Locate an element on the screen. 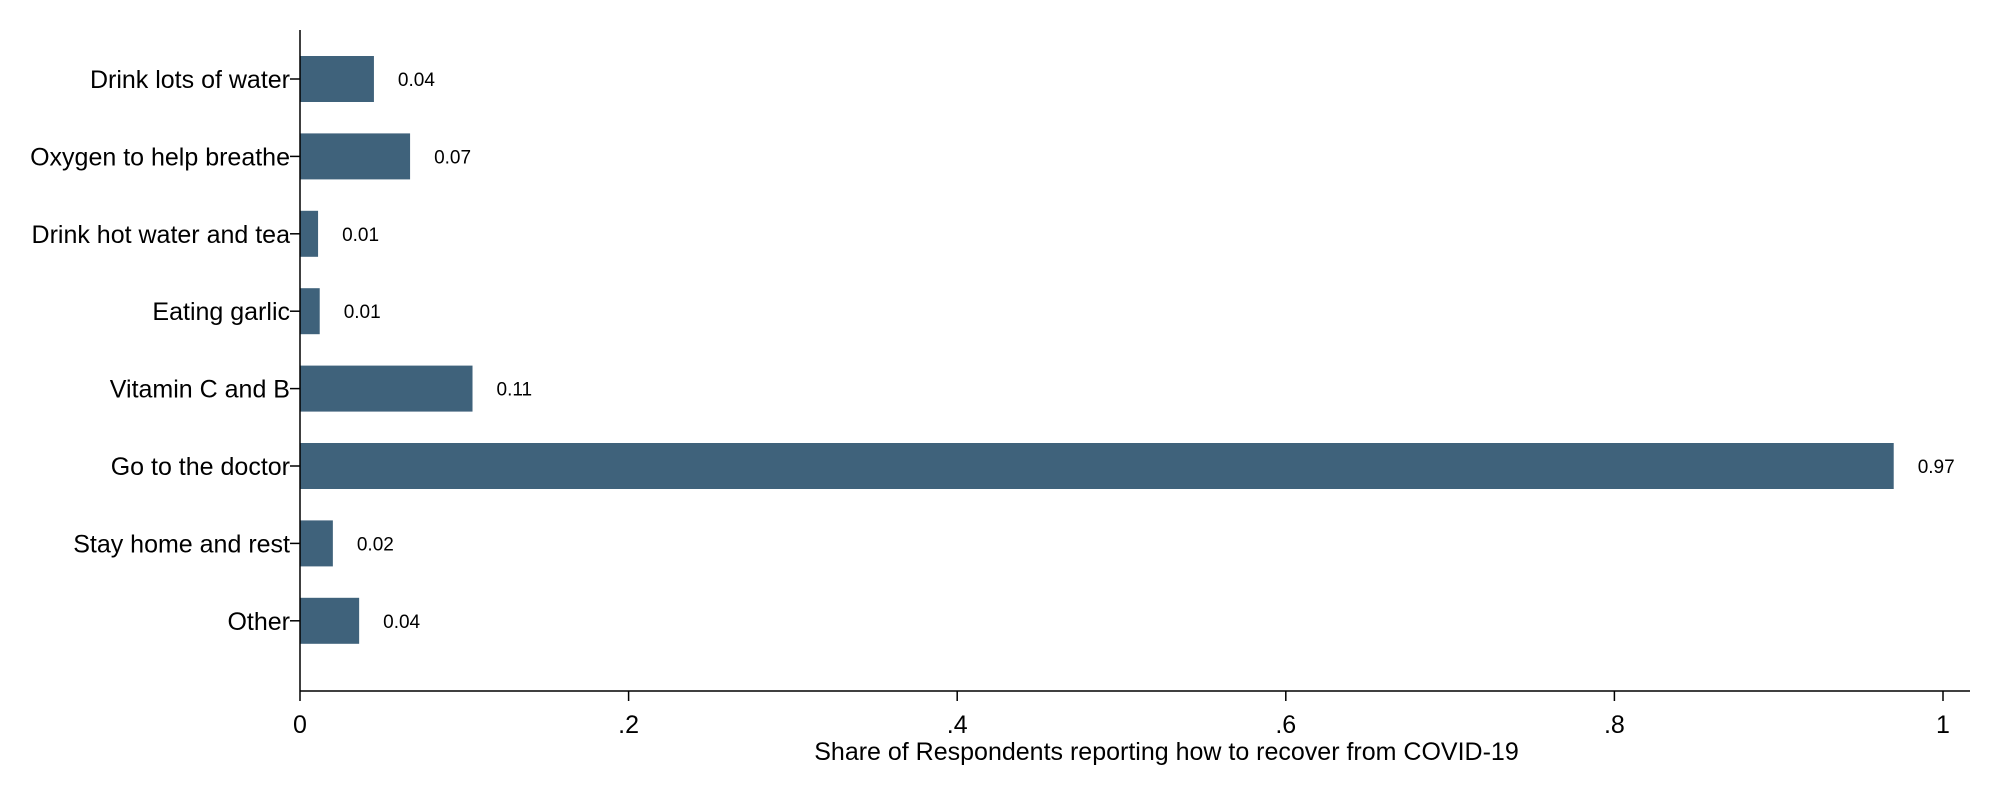 The width and height of the screenshot is (2000, 800). value-label-1: 0.07 is located at coordinates (452, 157).